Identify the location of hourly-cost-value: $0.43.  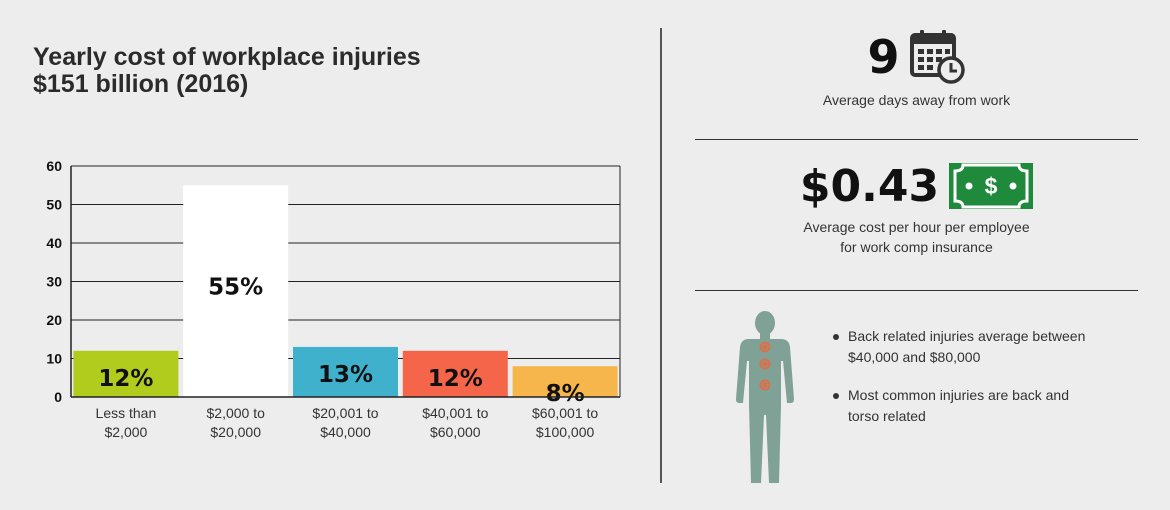
(869, 186).